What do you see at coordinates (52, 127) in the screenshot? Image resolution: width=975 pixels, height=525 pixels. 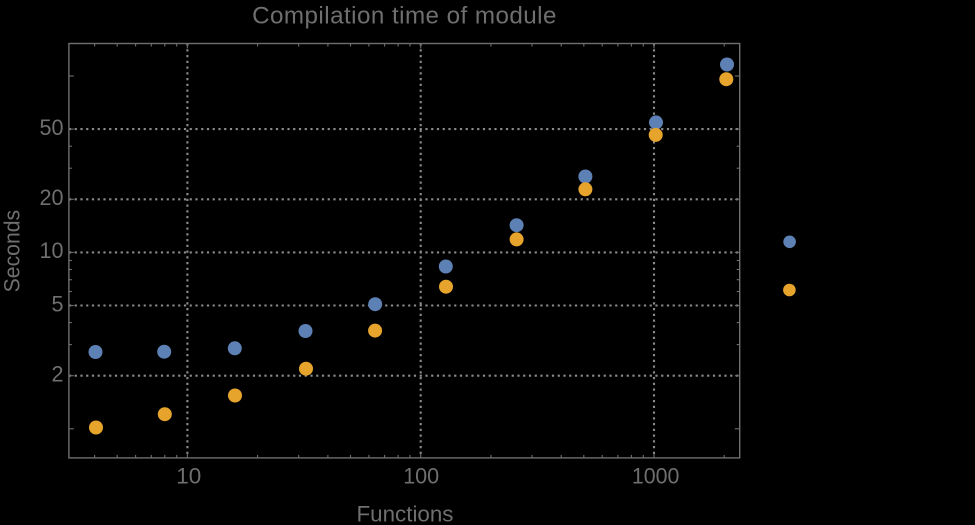 I see `svg-text: 50` at bounding box center [52, 127].